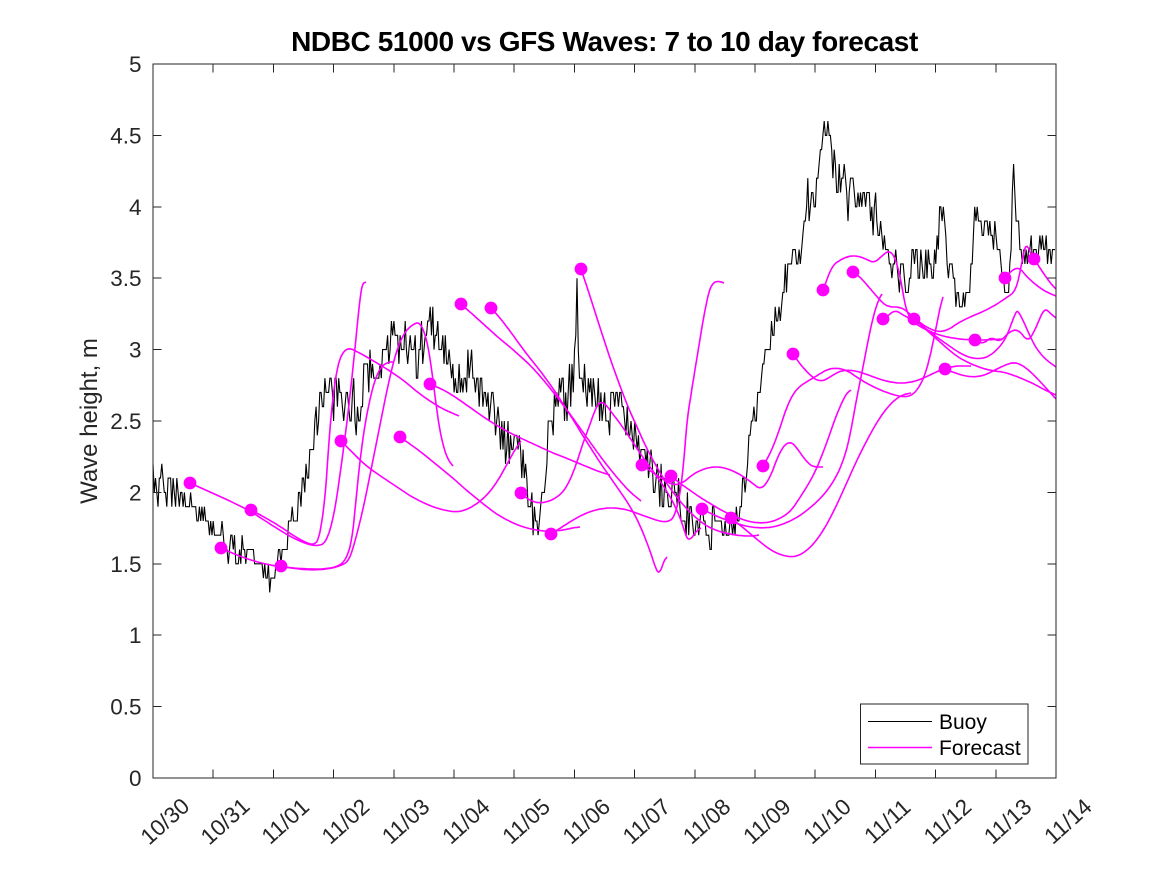 The image size is (1167, 875). Describe the element at coordinates (135, 64) in the screenshot. I see `svg-text: 5` at that location.